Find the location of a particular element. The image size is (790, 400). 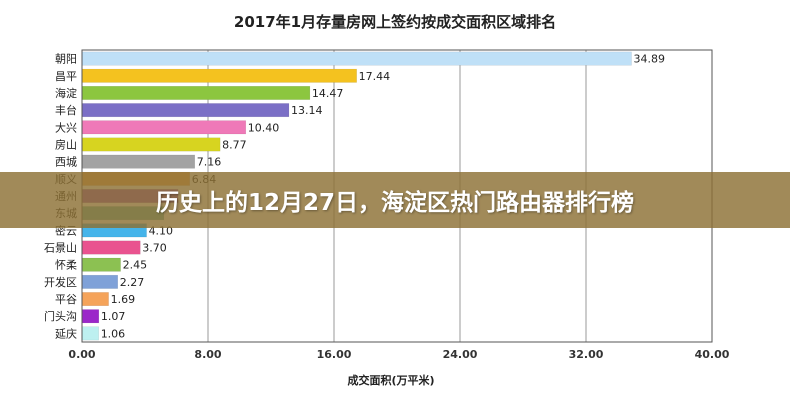

x-tick-label: 40.00 is located at coordinates (712, 354).